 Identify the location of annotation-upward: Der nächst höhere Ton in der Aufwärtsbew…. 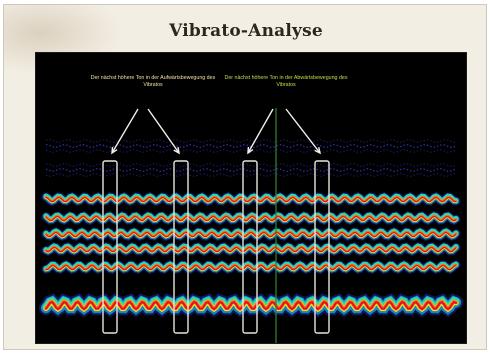
(153, 81).